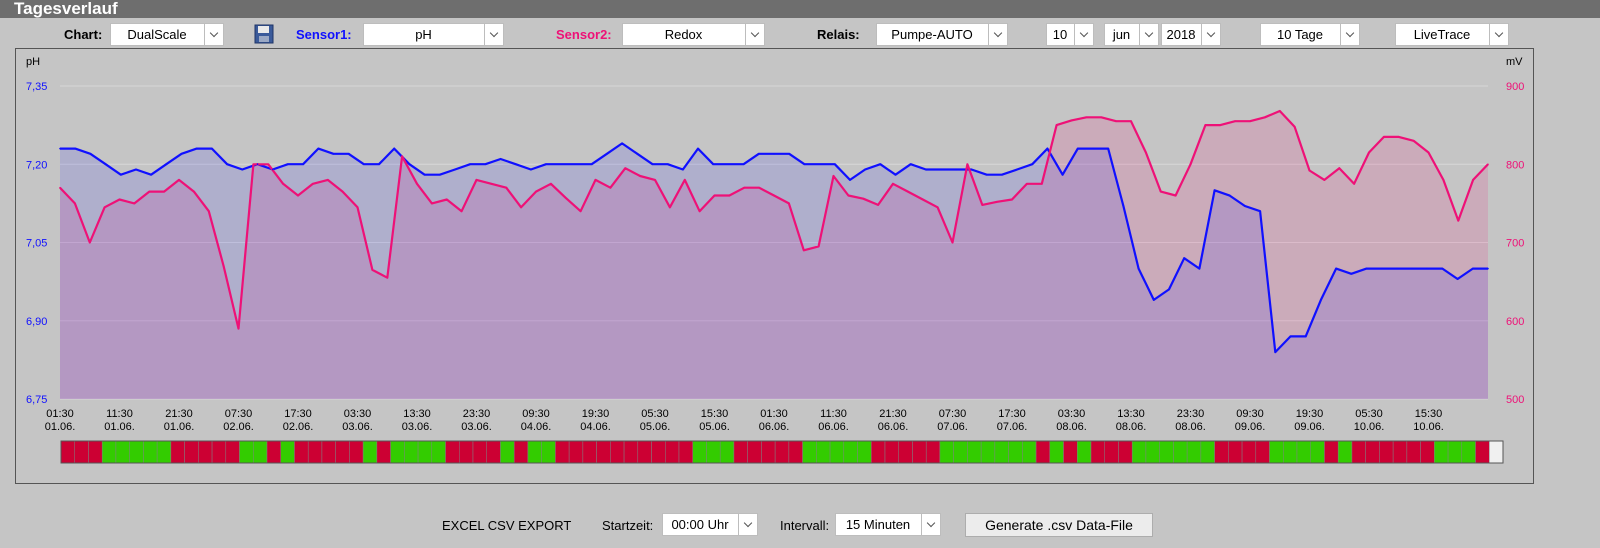 The image size is (1600, 548). I want to click on sensor2-select: Redox, so click(693, 34).